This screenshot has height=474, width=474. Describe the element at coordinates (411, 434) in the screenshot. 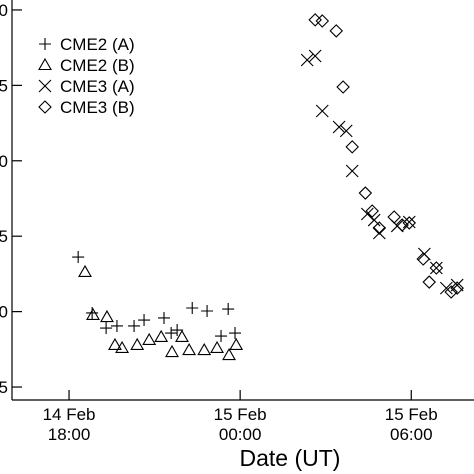

I see `x-tick-label: 06:00` at that location.